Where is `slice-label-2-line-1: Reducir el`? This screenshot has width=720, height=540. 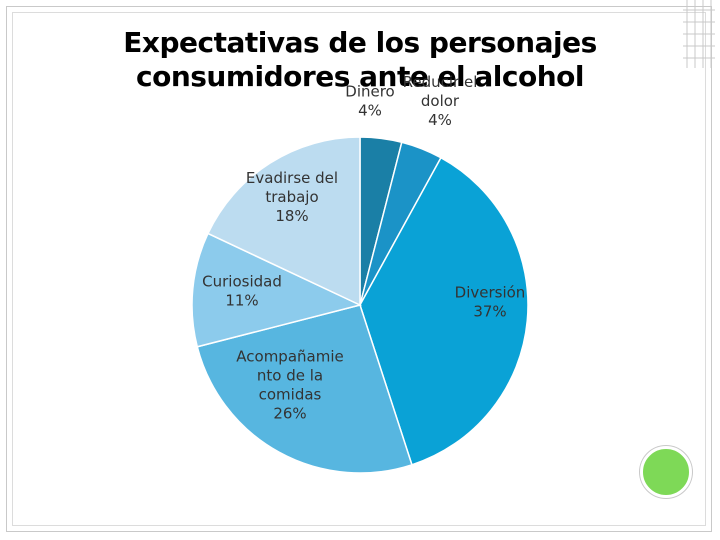 slice-label-2-line-1: Reducir el is located at coordinates (440, 82).